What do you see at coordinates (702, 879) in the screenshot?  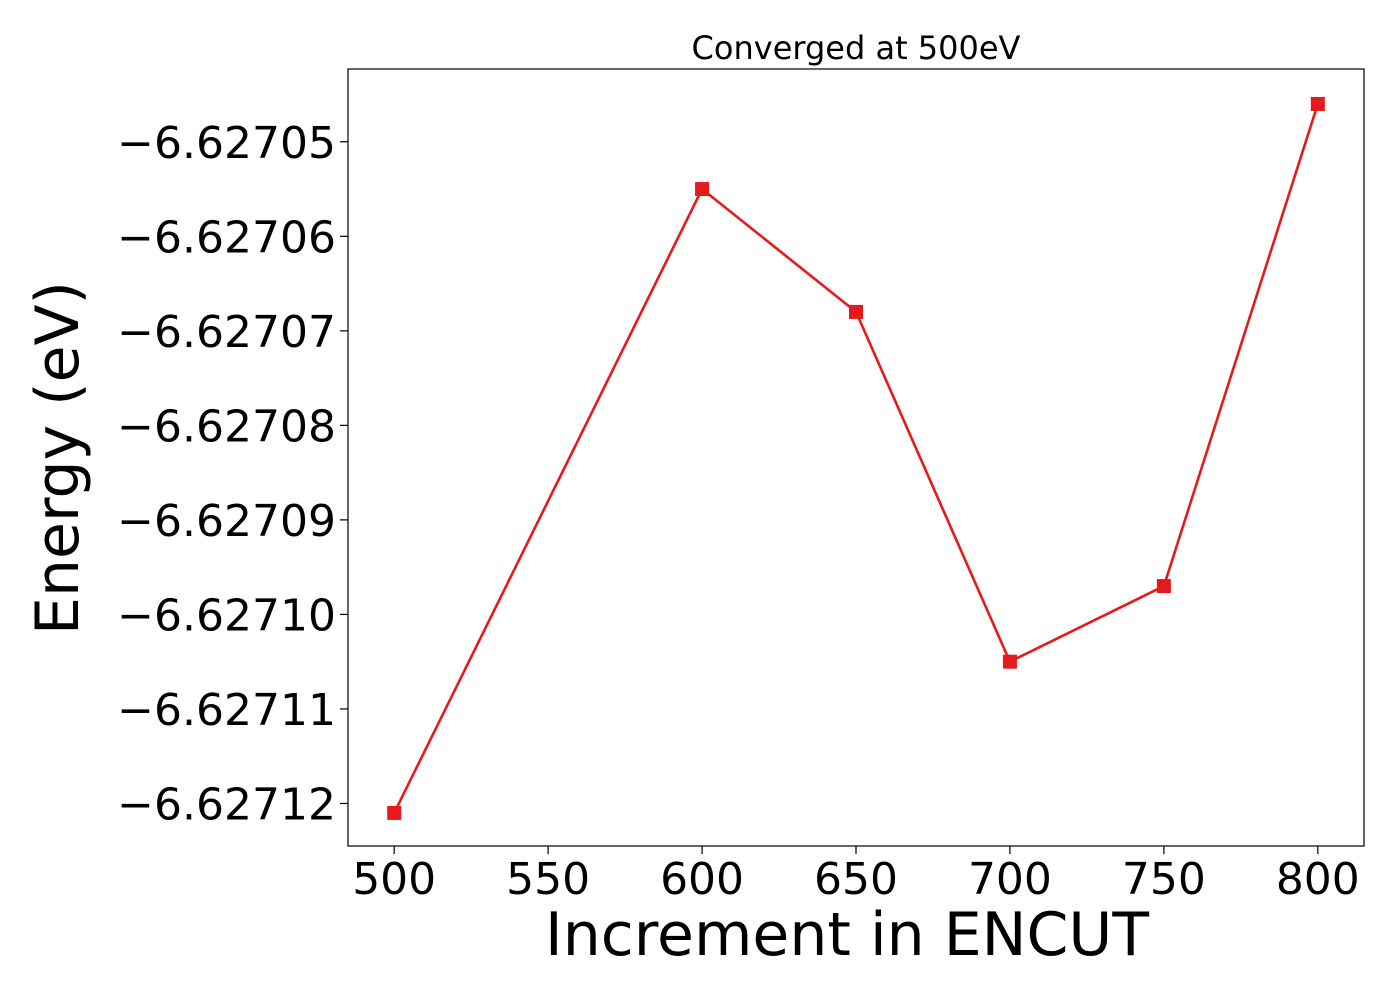 I see `x-tick-label: 600` at bounding box center [702, 879].